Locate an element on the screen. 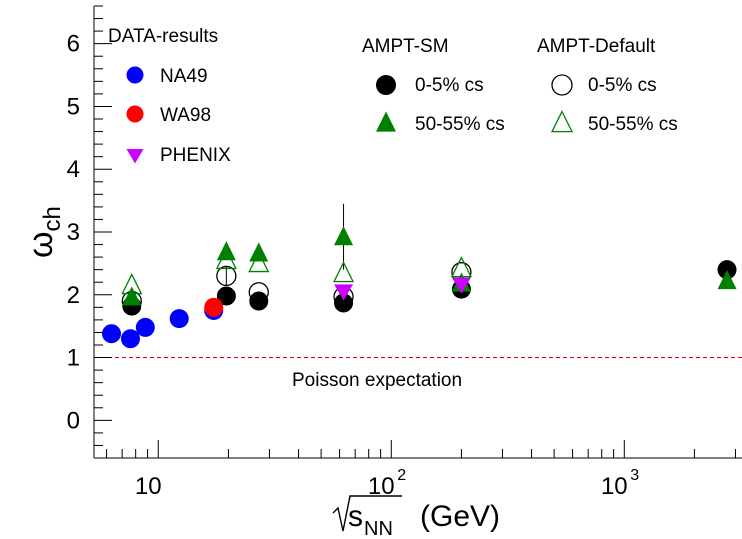 The image size is (742, 539). y-axis-title: ωch is located at coordinates (44, 232).